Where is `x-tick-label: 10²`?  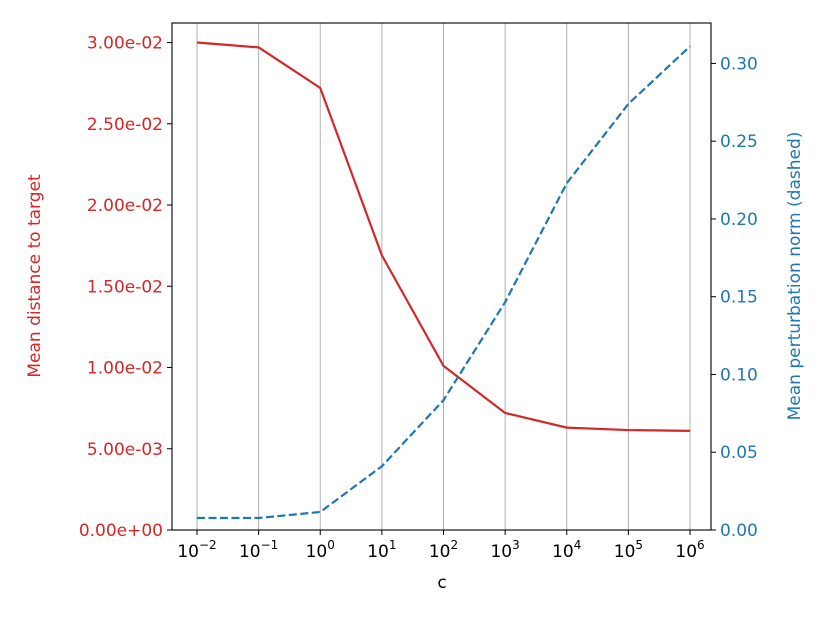
x-tick-label: 10² is located at coordinates (443, 550).